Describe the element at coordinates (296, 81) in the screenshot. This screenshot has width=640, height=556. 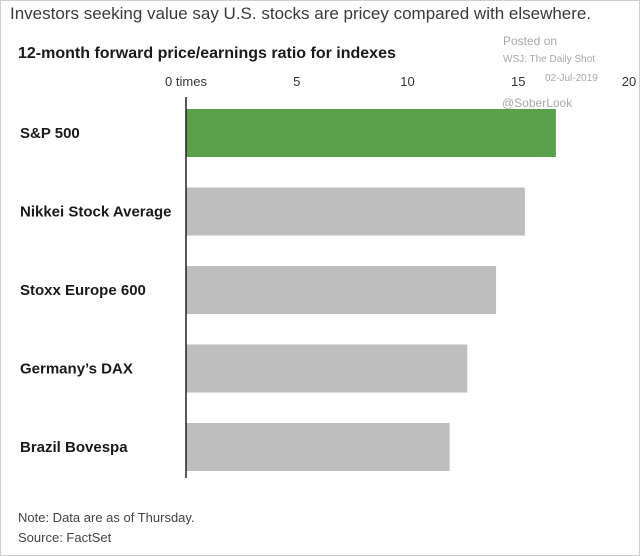
I see `x-tick-label: 5` at that location.